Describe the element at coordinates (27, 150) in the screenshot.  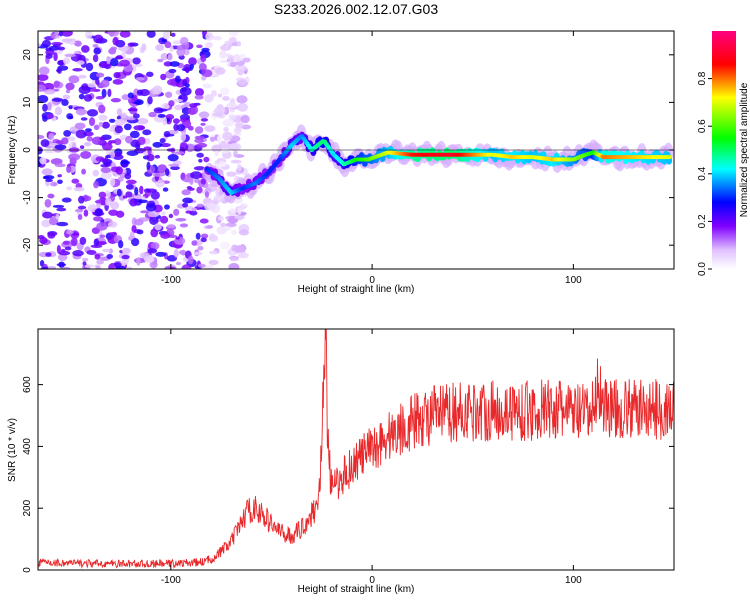
I see `y-tick-label: 0` at that location.